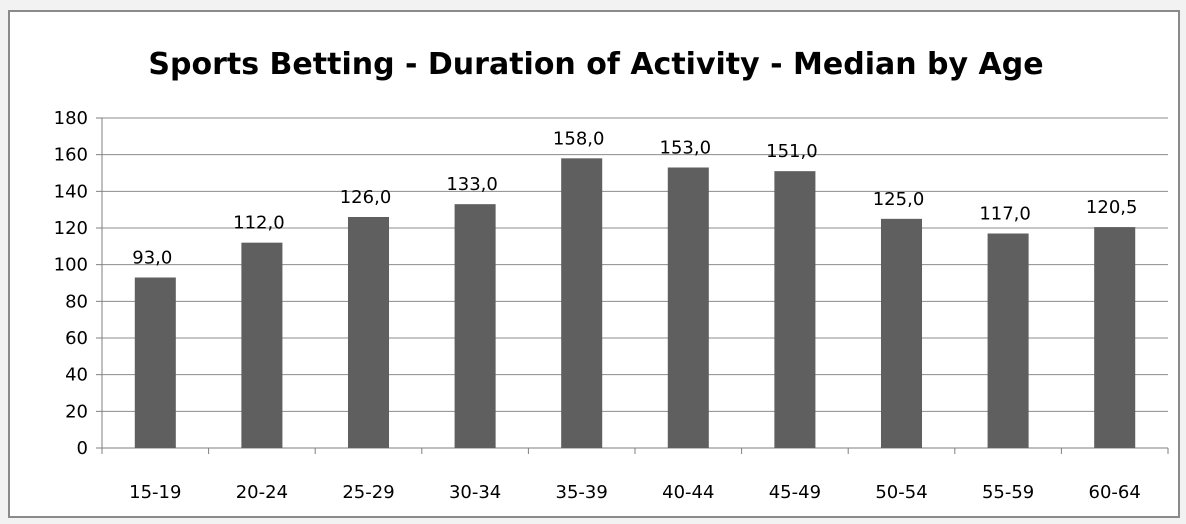 The width and height of the screenshot is (1186, 524). Describe the element at coordinates (82, 448) in the screenshot. I see `y-tick-label: 0` at that location.